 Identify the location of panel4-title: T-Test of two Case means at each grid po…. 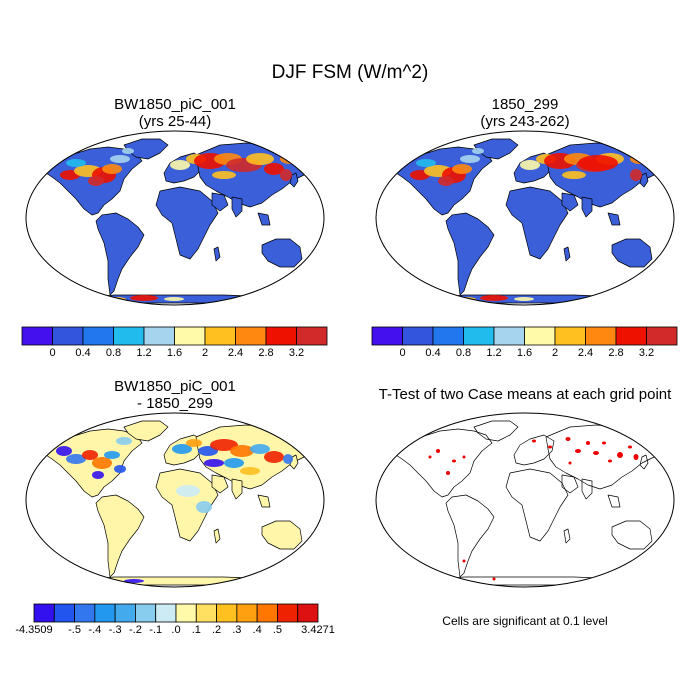
(525, 394).